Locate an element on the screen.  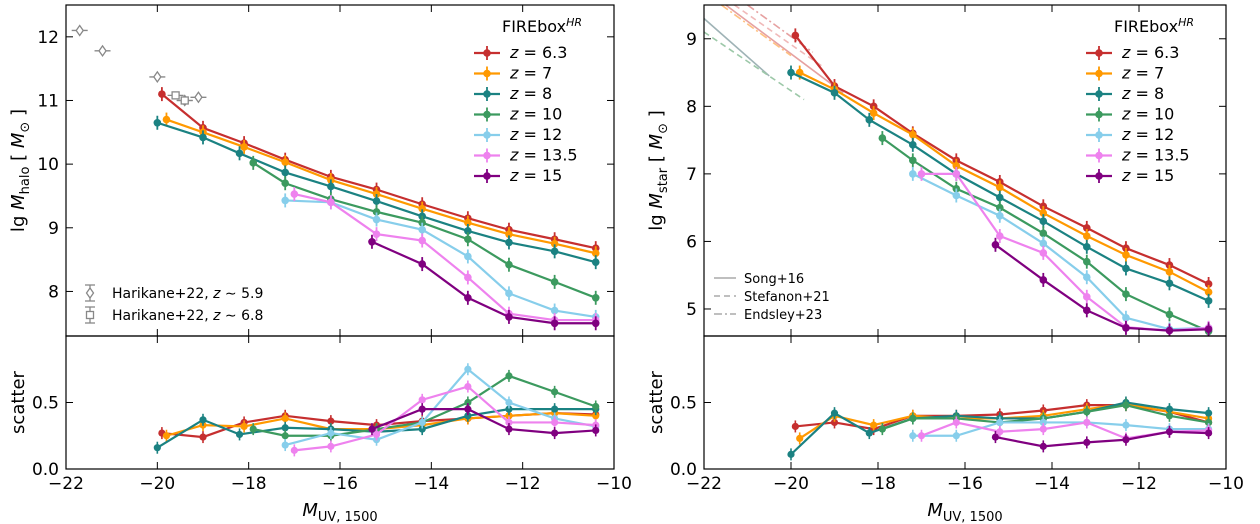
y-tick-label: 7 is located at coordinates (691, 175).